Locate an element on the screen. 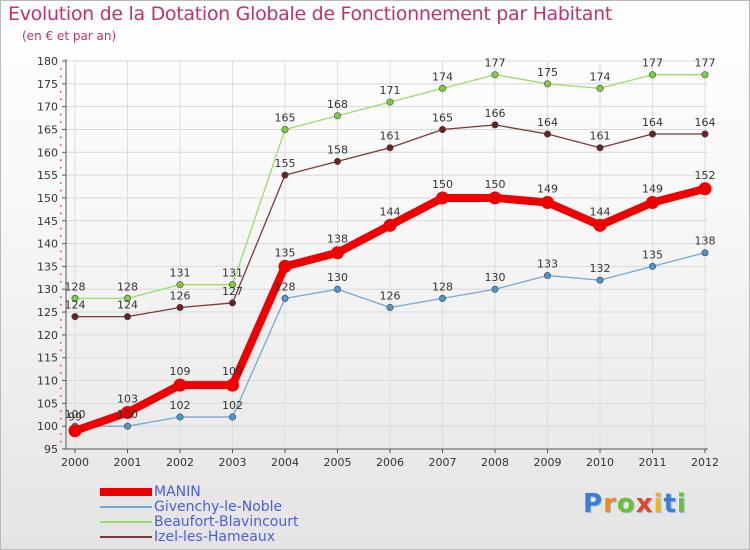 The image size is (750, 550). data-label: 165 is located at coordinates (442, 117).